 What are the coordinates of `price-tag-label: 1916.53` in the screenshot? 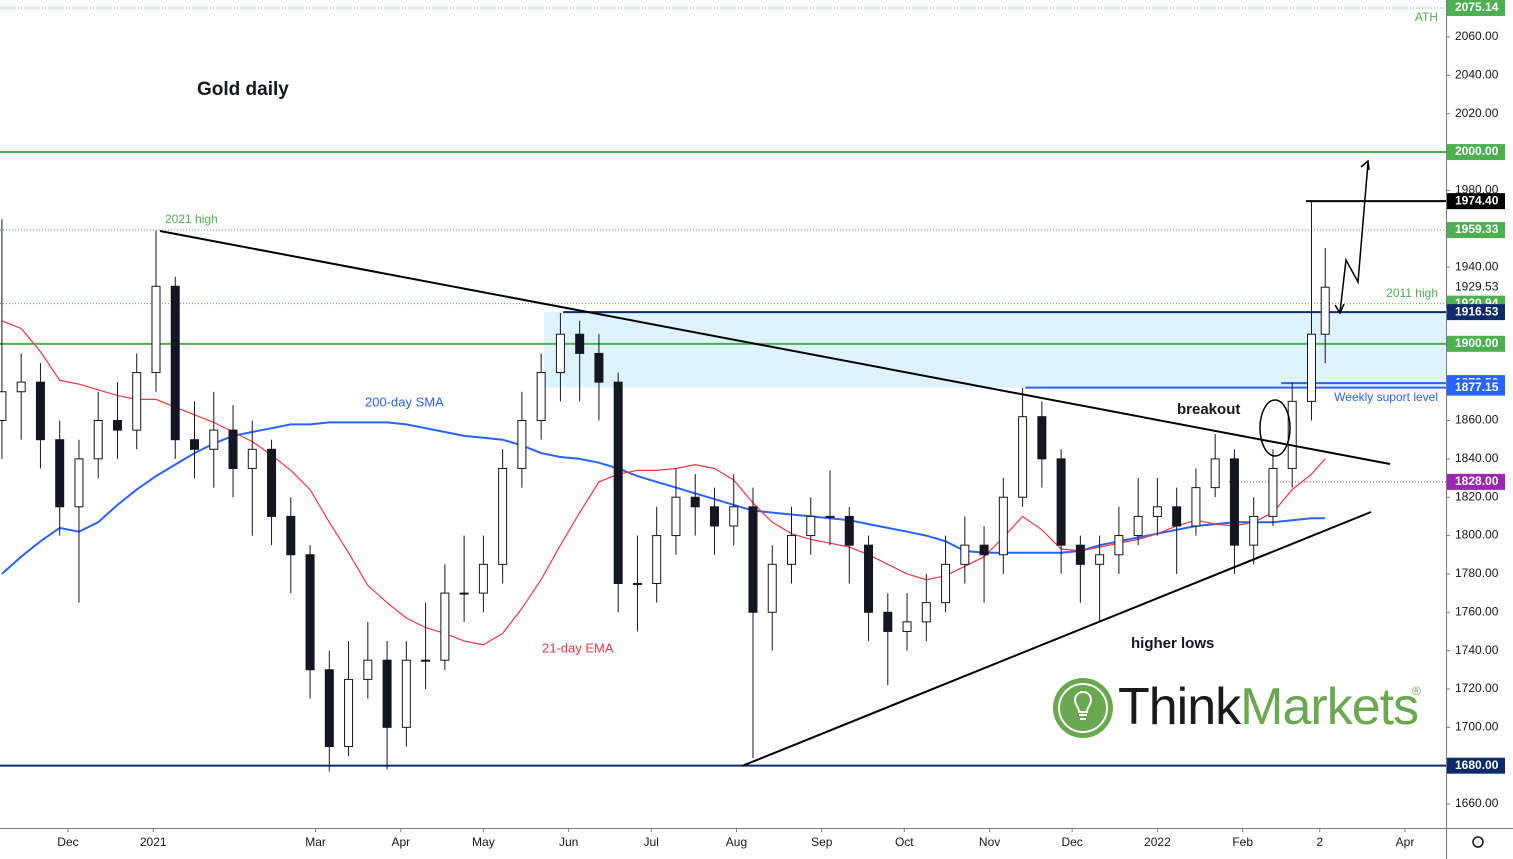 It's located at (1477, 311).